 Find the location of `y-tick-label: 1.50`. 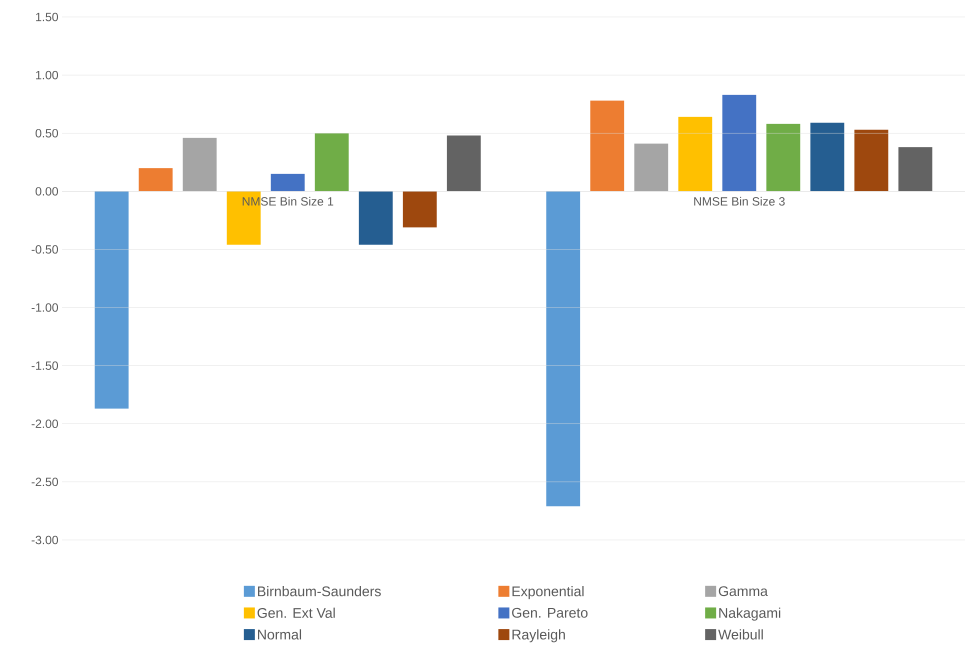

y-tick-label: 1.50 is located at coordinates (47, 17).